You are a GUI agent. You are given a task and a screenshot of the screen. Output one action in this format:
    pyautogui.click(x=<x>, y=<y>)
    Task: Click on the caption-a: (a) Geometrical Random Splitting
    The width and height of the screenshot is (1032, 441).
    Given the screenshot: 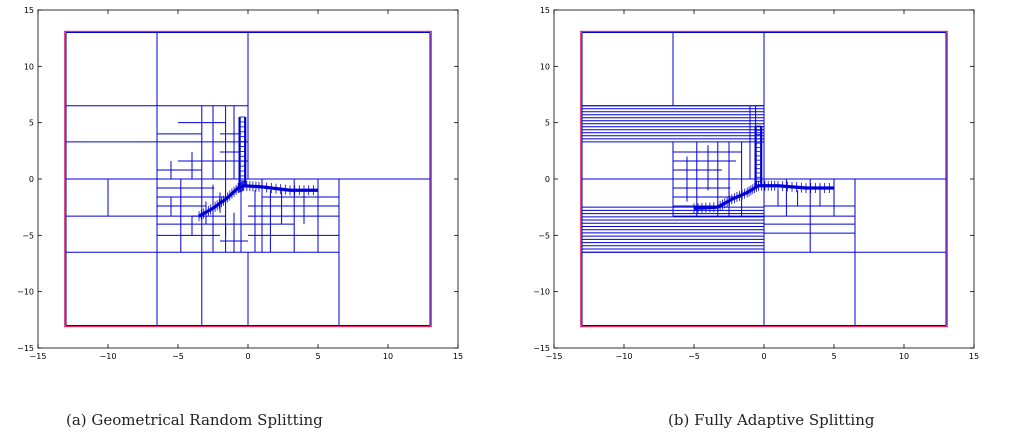 What is the action you would take?
    pyautogui.click(x=194, y=420)
    